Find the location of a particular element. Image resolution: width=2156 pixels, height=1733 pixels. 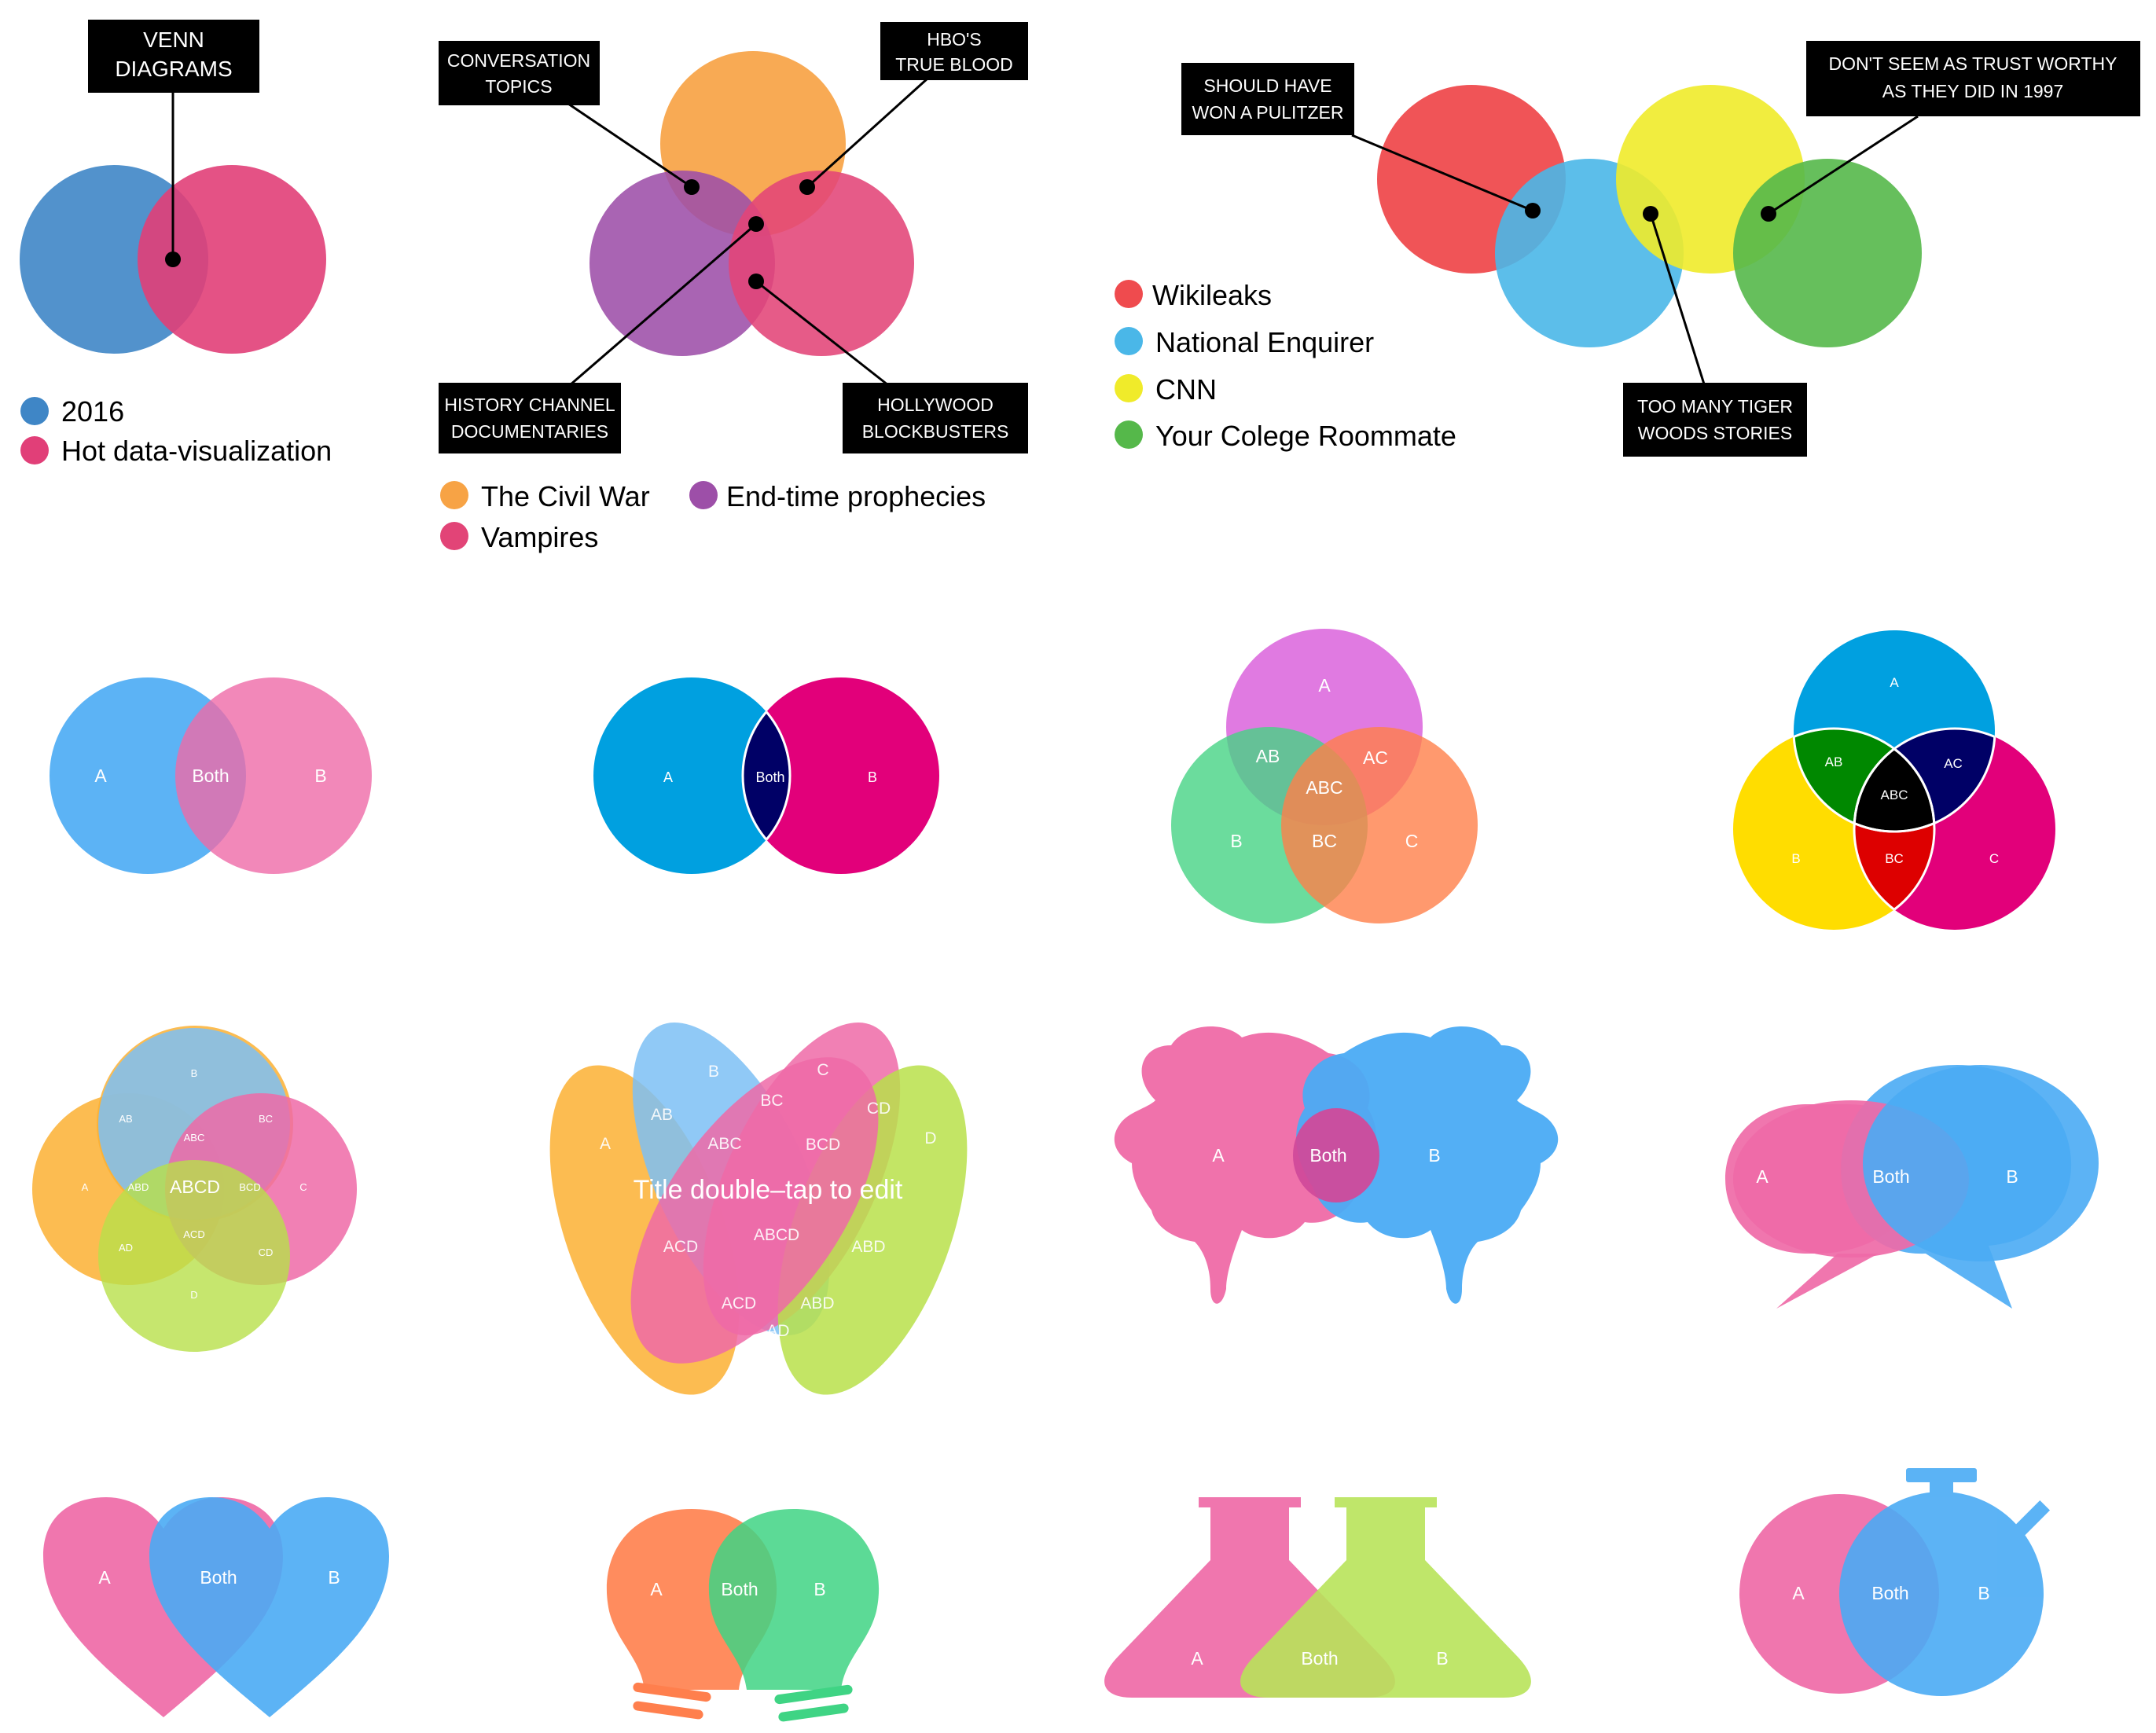

bubble-b-body is located at coordinates (1981, 1163).